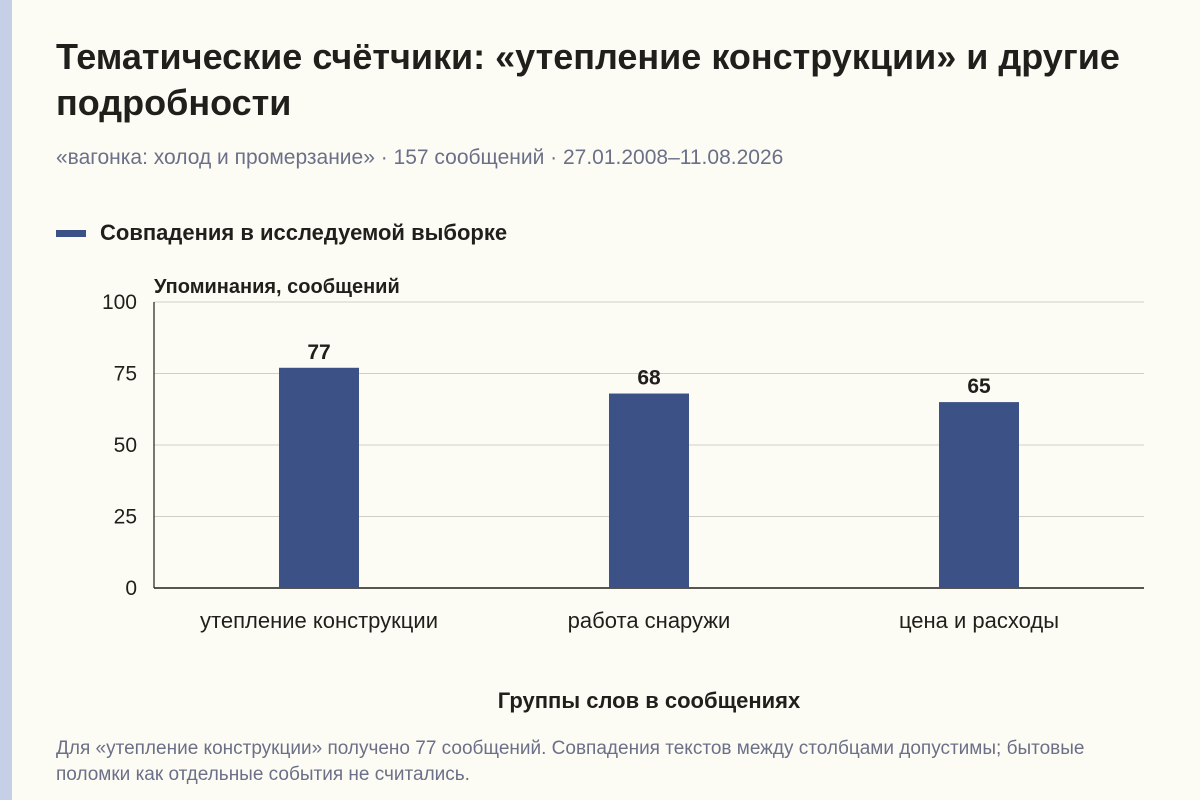 This screenshot has width=1200, height=800. I want to click on y-axis-label: Упоминания, сообщений, so click(277, 287).